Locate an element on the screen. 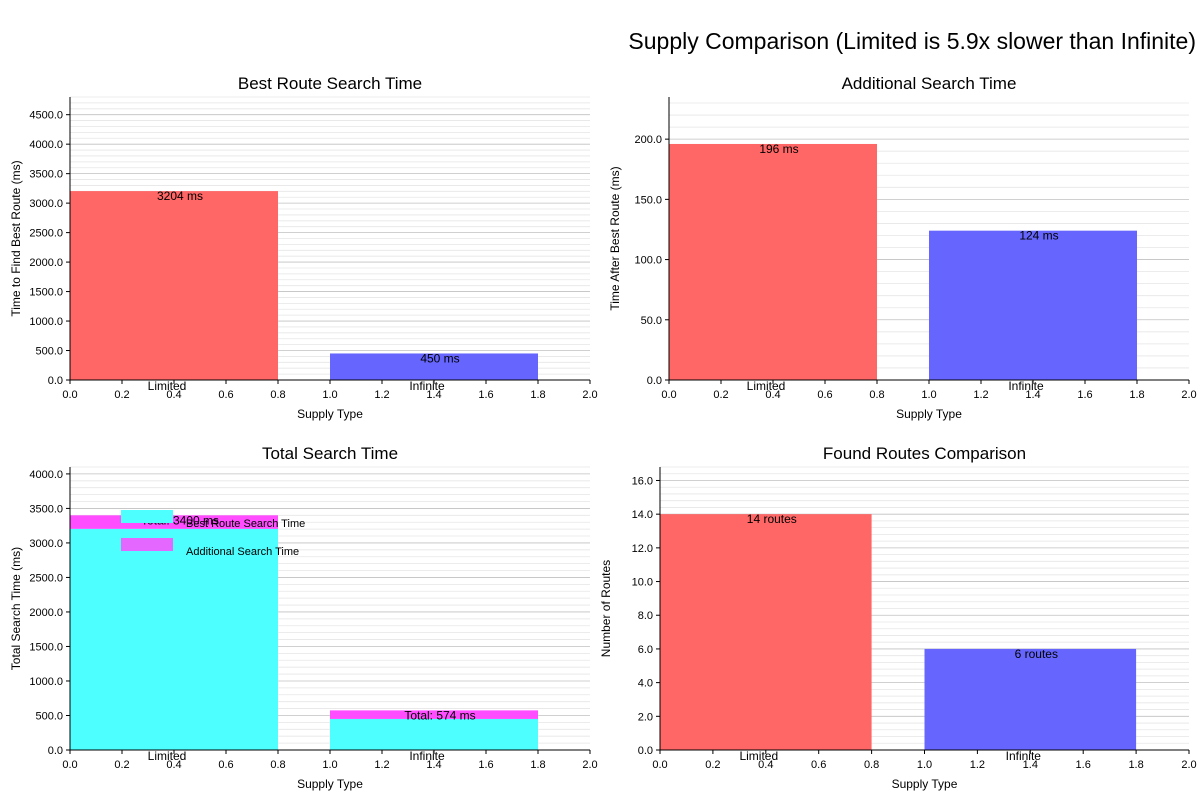 Image resolution: width=1200 pixels, height=800 pixels. y-tick-label: 14.0 is located at coordinates (642, 515).